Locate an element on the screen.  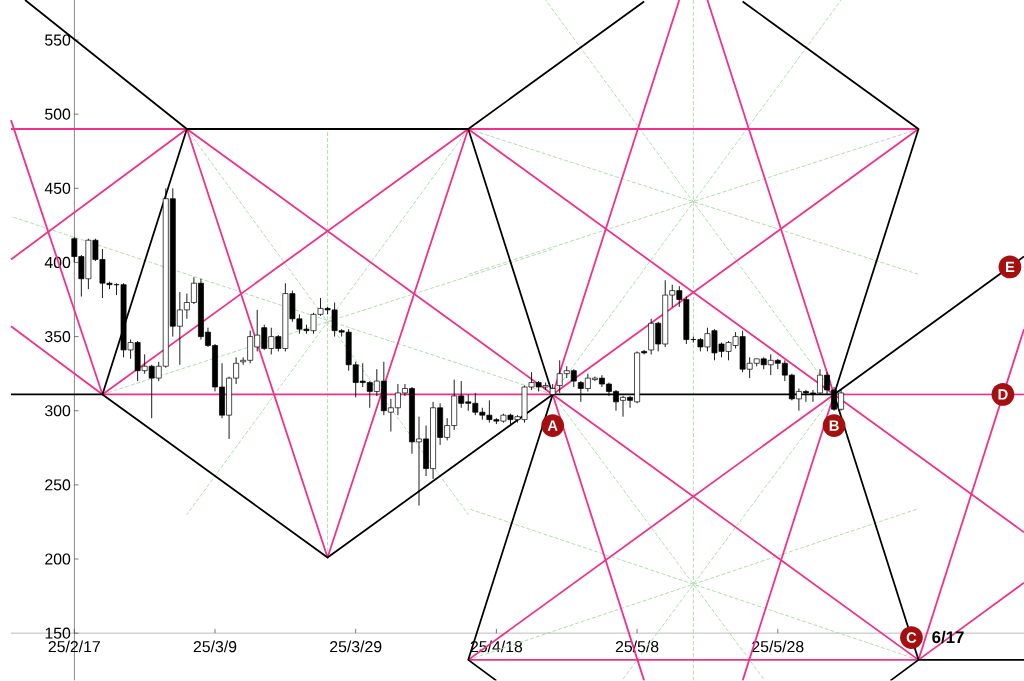
annotation: D is located at coordinates (1003, 394).